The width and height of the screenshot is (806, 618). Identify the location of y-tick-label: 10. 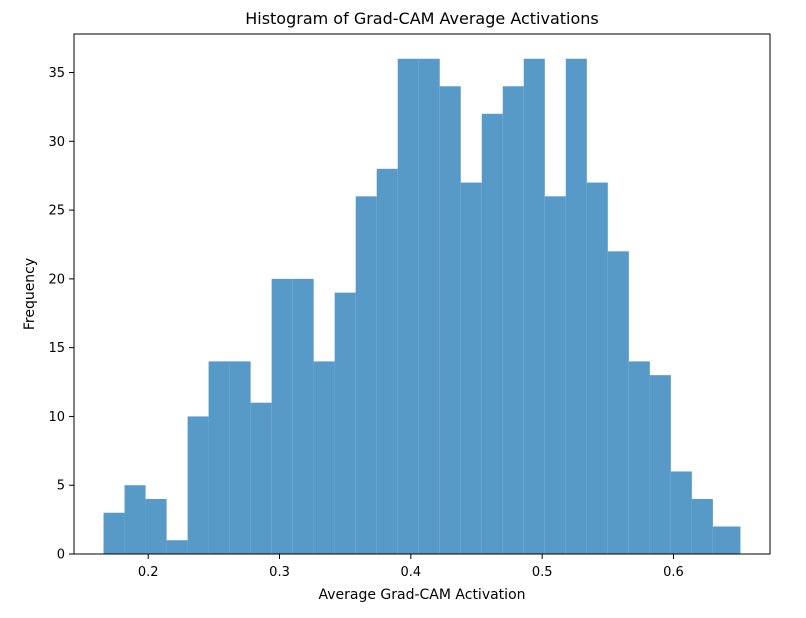
(56, 417).